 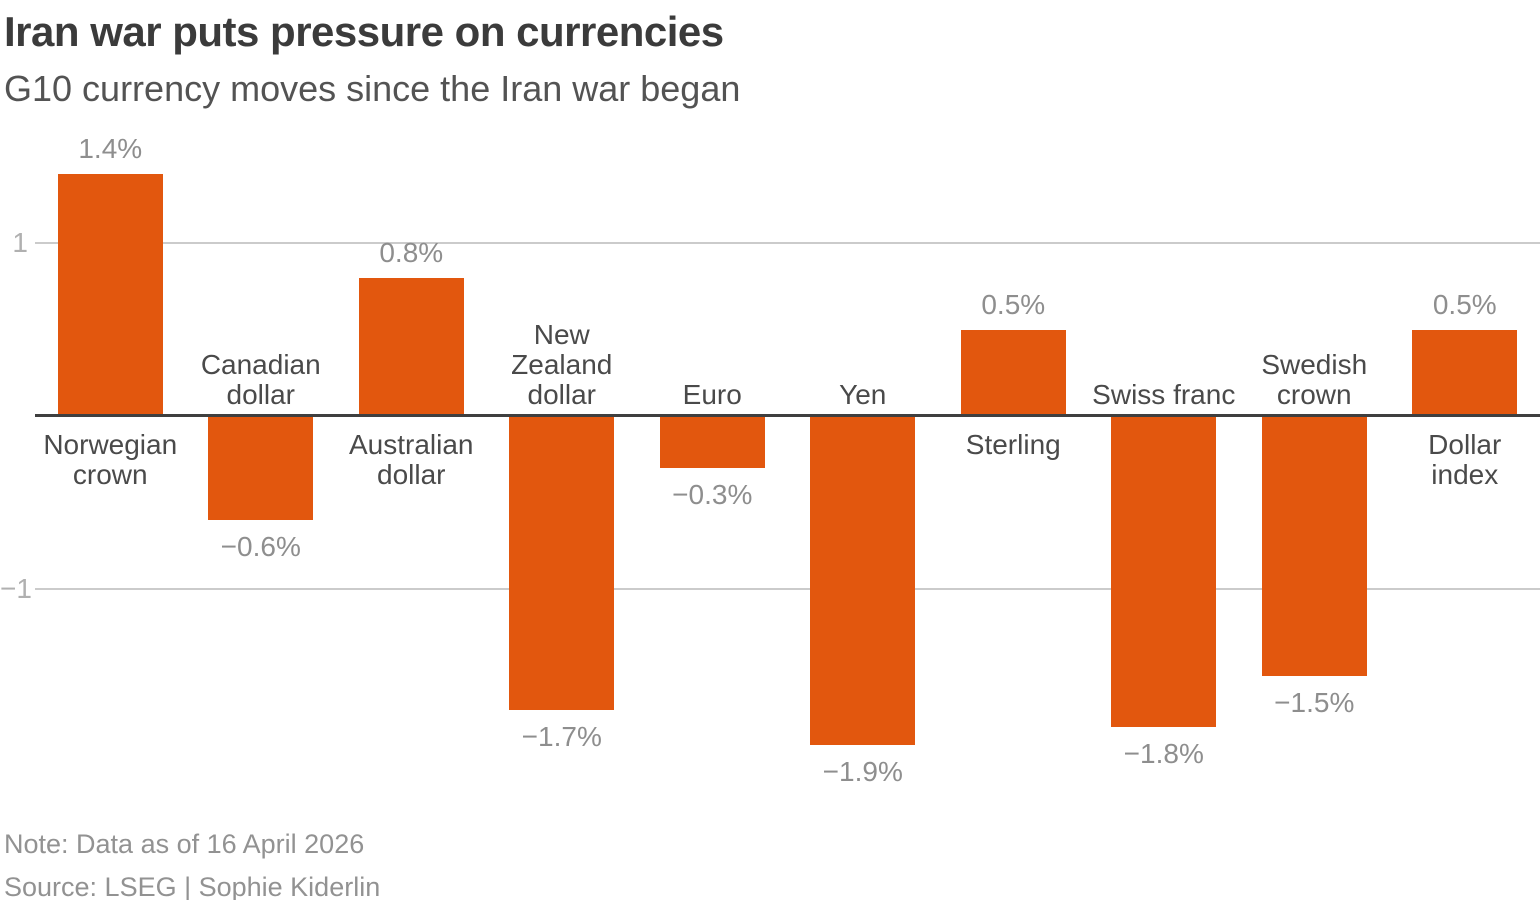 I want to click on bar-category-label-euro: Euro, so click(x=712, y=395).